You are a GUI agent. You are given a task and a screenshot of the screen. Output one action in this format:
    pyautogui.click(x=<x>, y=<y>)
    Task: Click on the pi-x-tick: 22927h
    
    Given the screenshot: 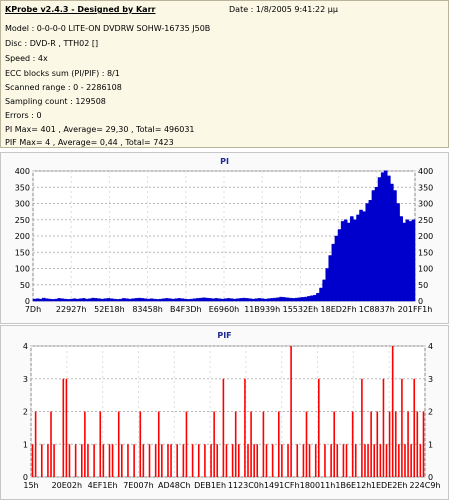 What is the action you would take?
    pyautogui.click(x=71, y=309)
    